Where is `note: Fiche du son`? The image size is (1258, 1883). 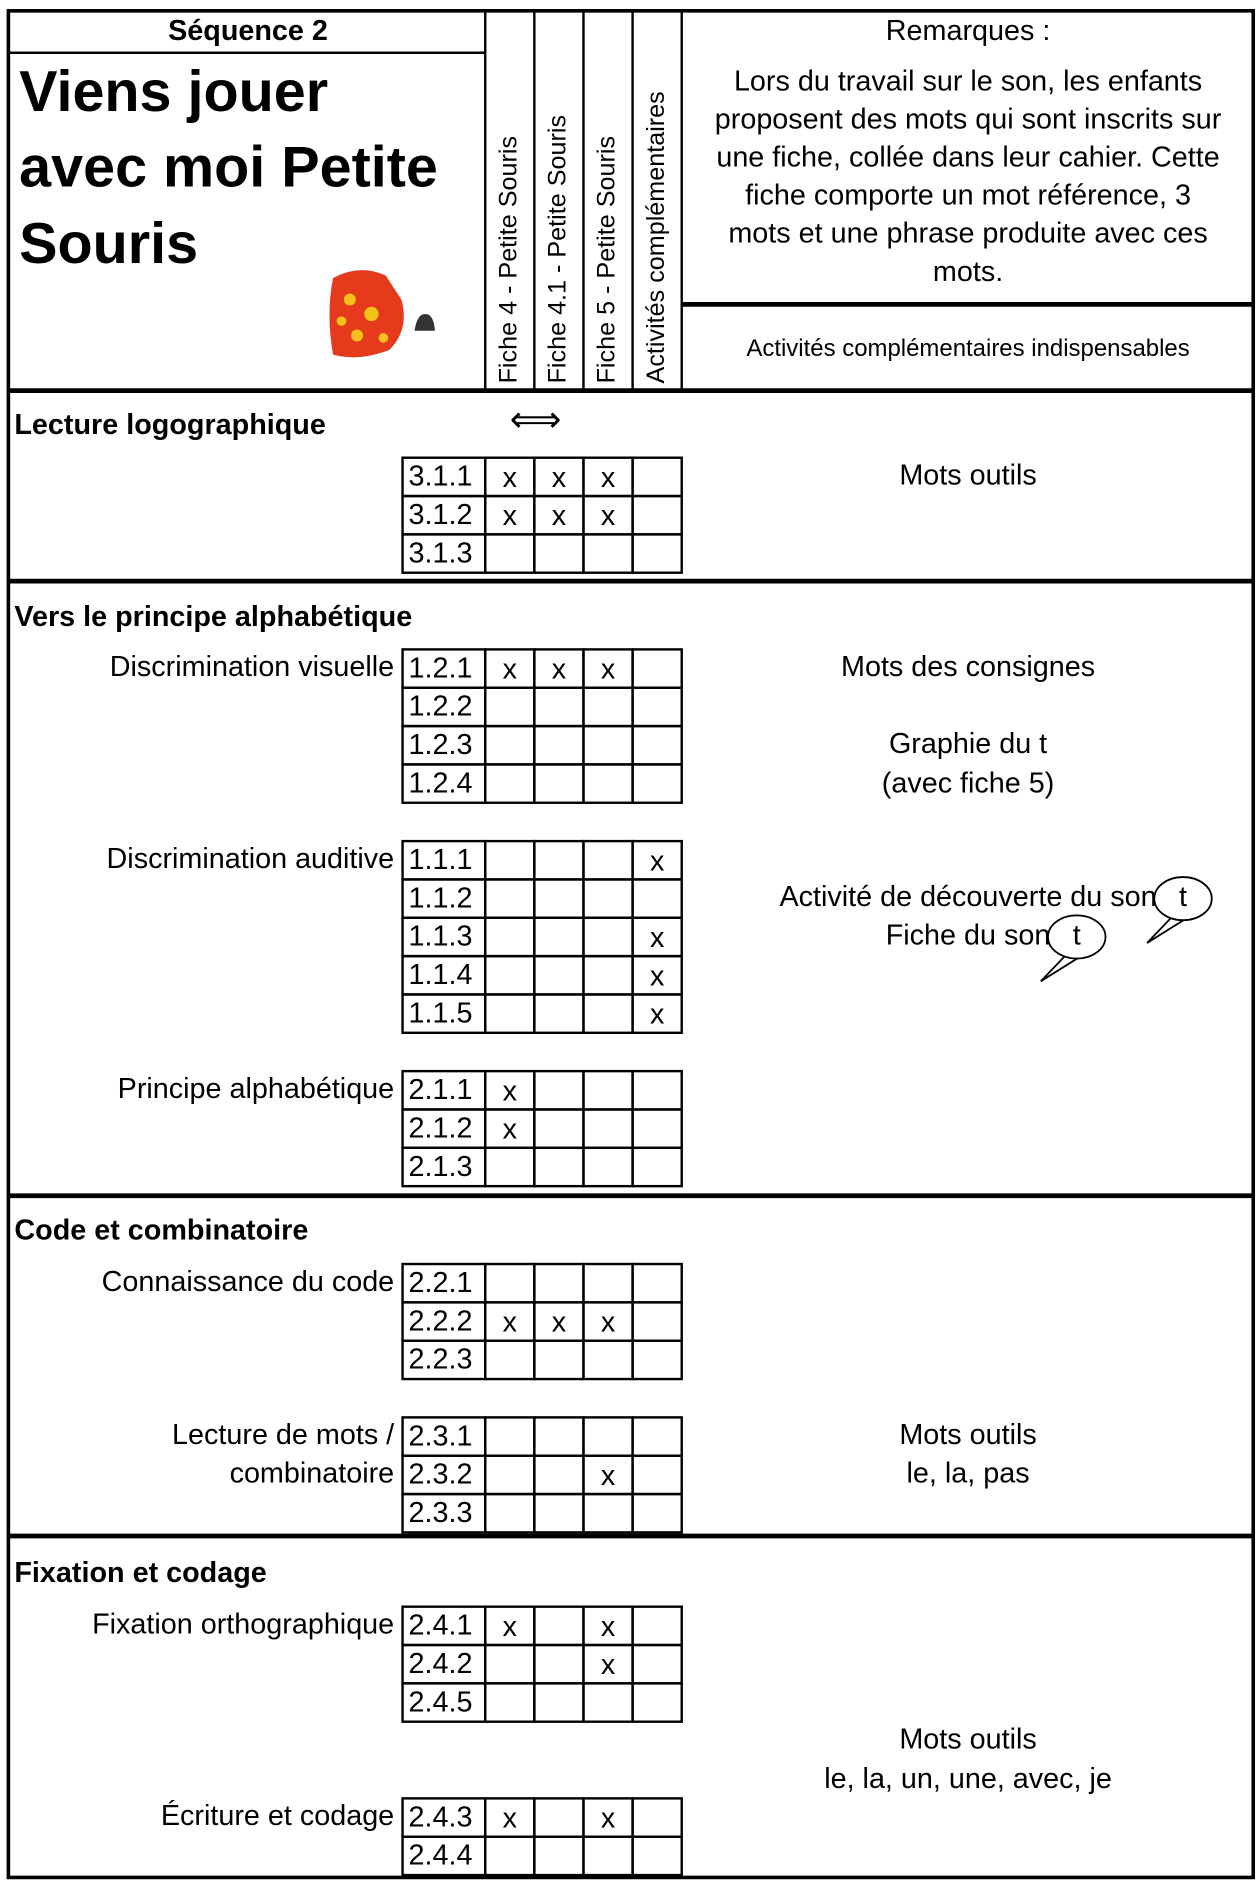 note: Fiche du son is located at coordinates (968, 936).